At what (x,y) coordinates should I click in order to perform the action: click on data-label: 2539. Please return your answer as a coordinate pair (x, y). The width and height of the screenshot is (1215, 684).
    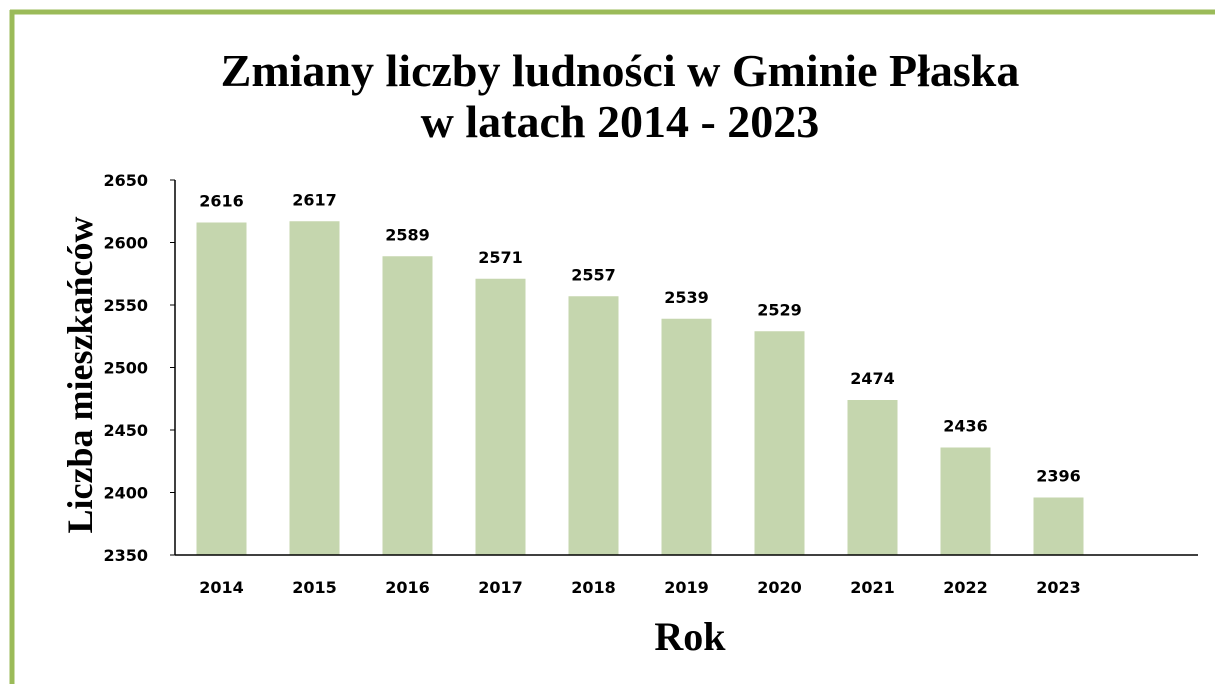
    Looking at the image, I should click on (686, 297).